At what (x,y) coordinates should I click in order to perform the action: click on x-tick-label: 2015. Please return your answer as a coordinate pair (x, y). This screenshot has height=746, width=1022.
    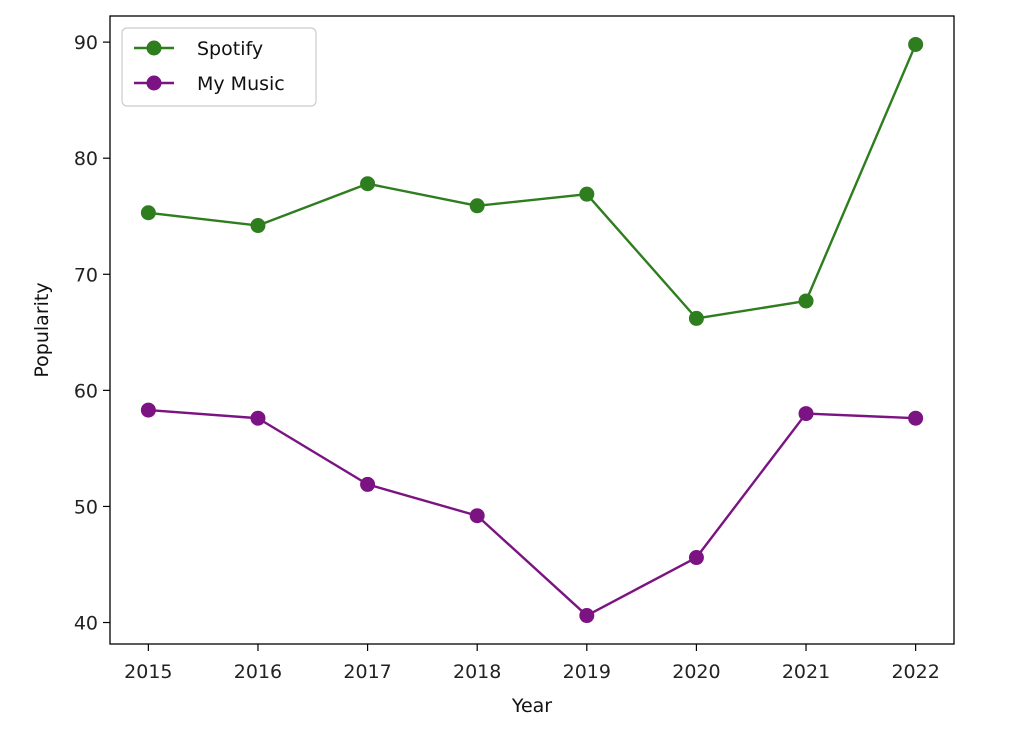
    Looking at the image, I should click on (148, 672).